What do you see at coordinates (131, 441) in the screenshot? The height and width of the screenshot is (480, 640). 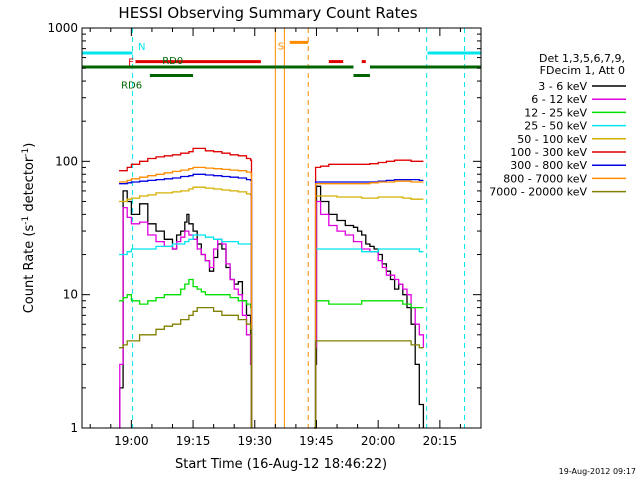 I see `x-tick-label-0: 19:00` at bounding box center [131, 441].